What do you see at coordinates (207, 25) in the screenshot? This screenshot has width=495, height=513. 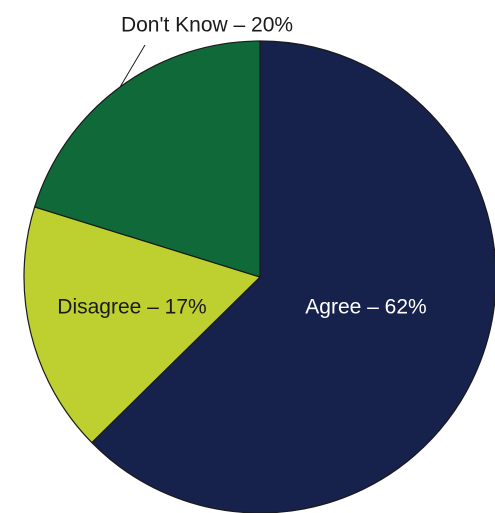 I see `pie-label-don-t-know: Don't Know – 20%` at bounding box center [207, 25].